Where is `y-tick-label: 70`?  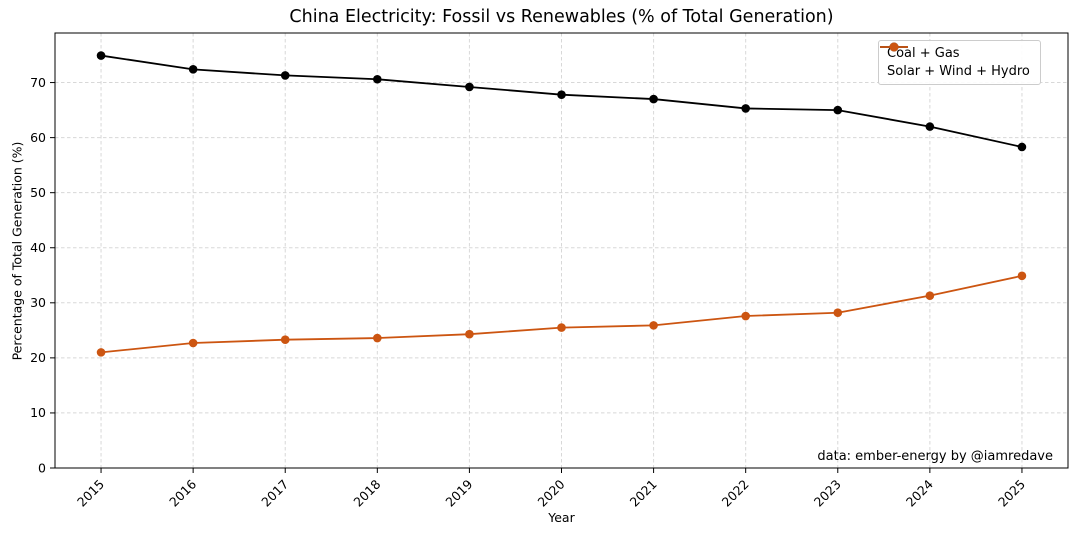 y-tick-label: 70 is located at coordinates (38, 82).